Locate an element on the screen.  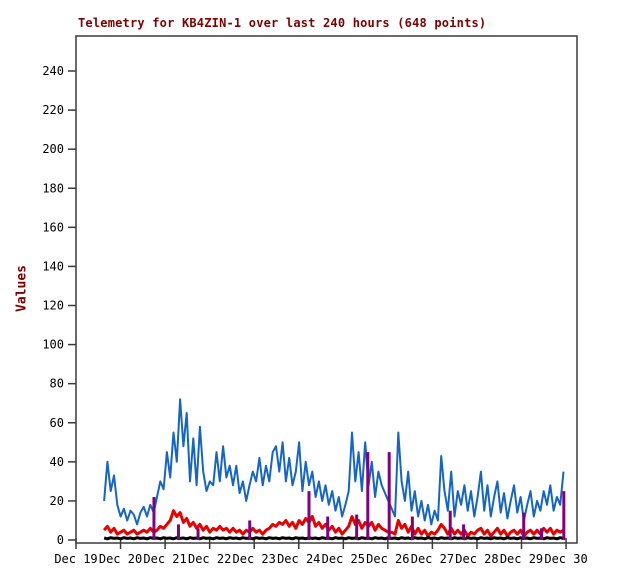
x-axis-tick-label: Dec 29 is located at coordinates (521, 559).